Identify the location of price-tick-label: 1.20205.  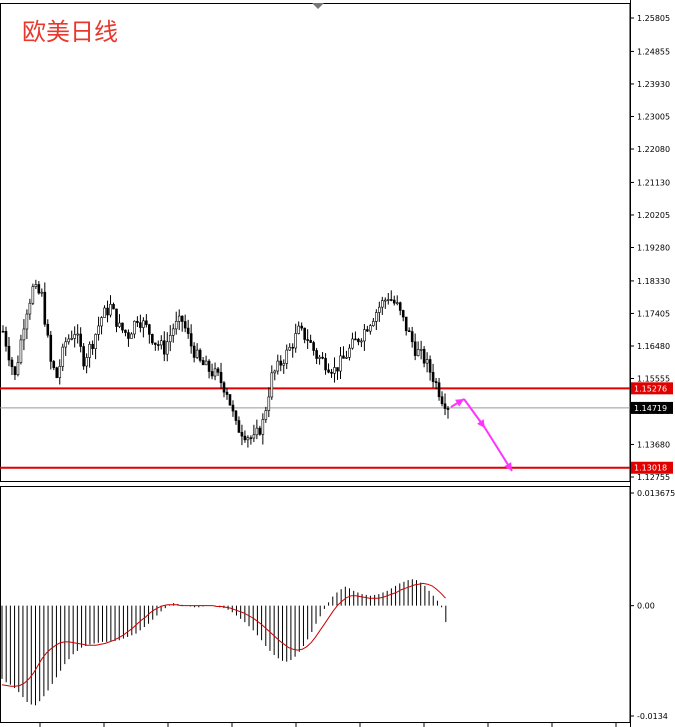
(653, 215).